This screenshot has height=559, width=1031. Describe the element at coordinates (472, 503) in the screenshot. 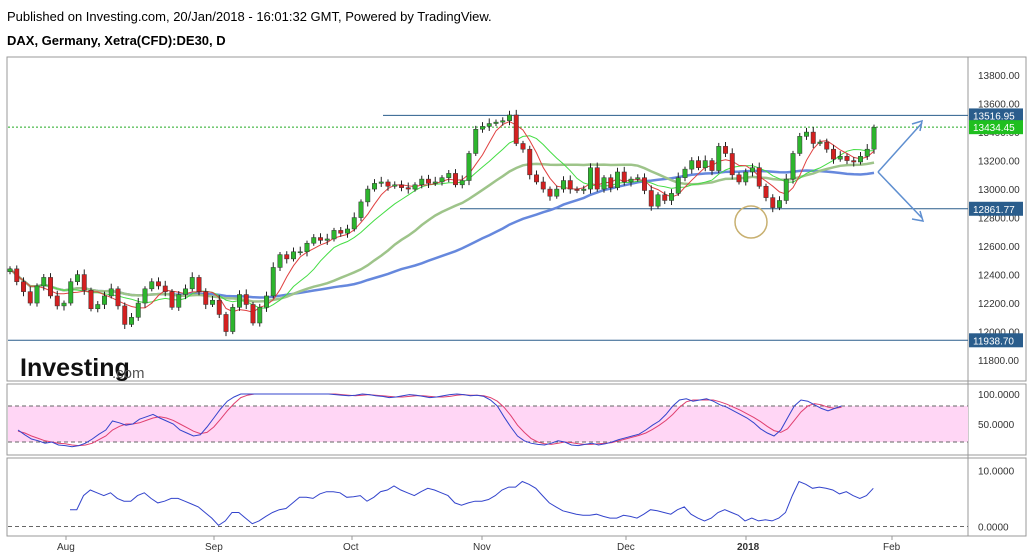

I see `momentum-line` at that location.